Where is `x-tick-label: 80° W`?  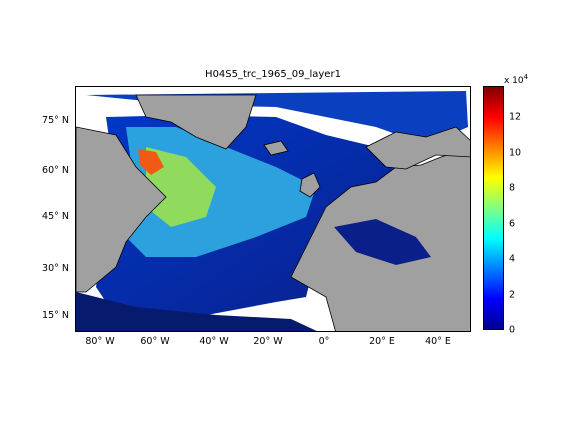 x-tick-label: 80° W is located at coordinates (100, 341).